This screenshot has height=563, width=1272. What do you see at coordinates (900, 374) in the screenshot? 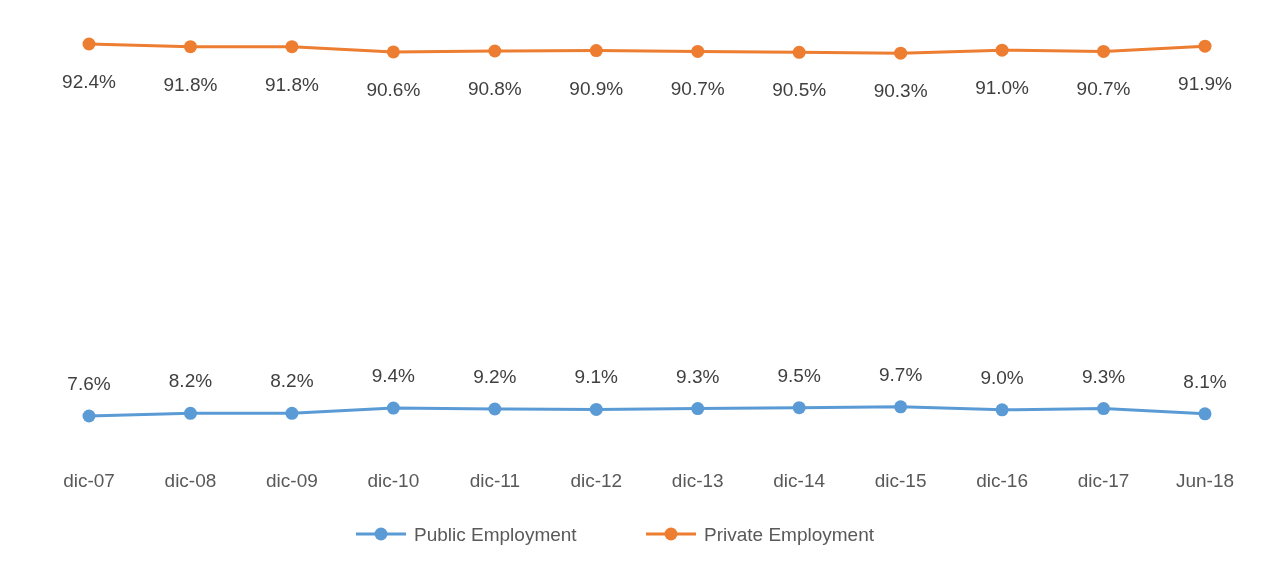
I see `data-label: 9.7%` at bounding box center [900, 374].